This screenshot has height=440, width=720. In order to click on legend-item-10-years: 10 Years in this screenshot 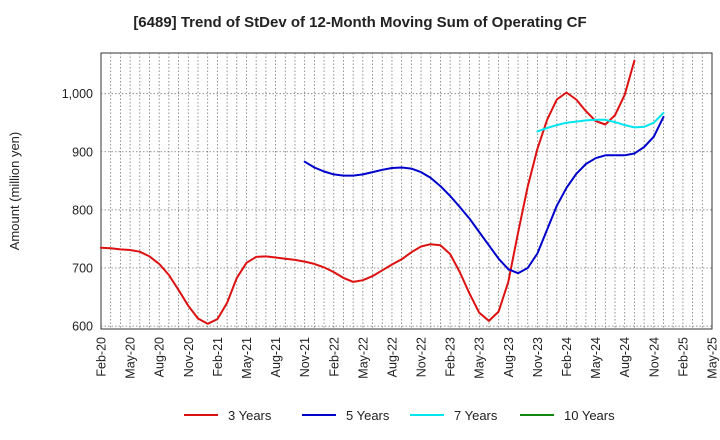, I will do `click(567, 415)`.